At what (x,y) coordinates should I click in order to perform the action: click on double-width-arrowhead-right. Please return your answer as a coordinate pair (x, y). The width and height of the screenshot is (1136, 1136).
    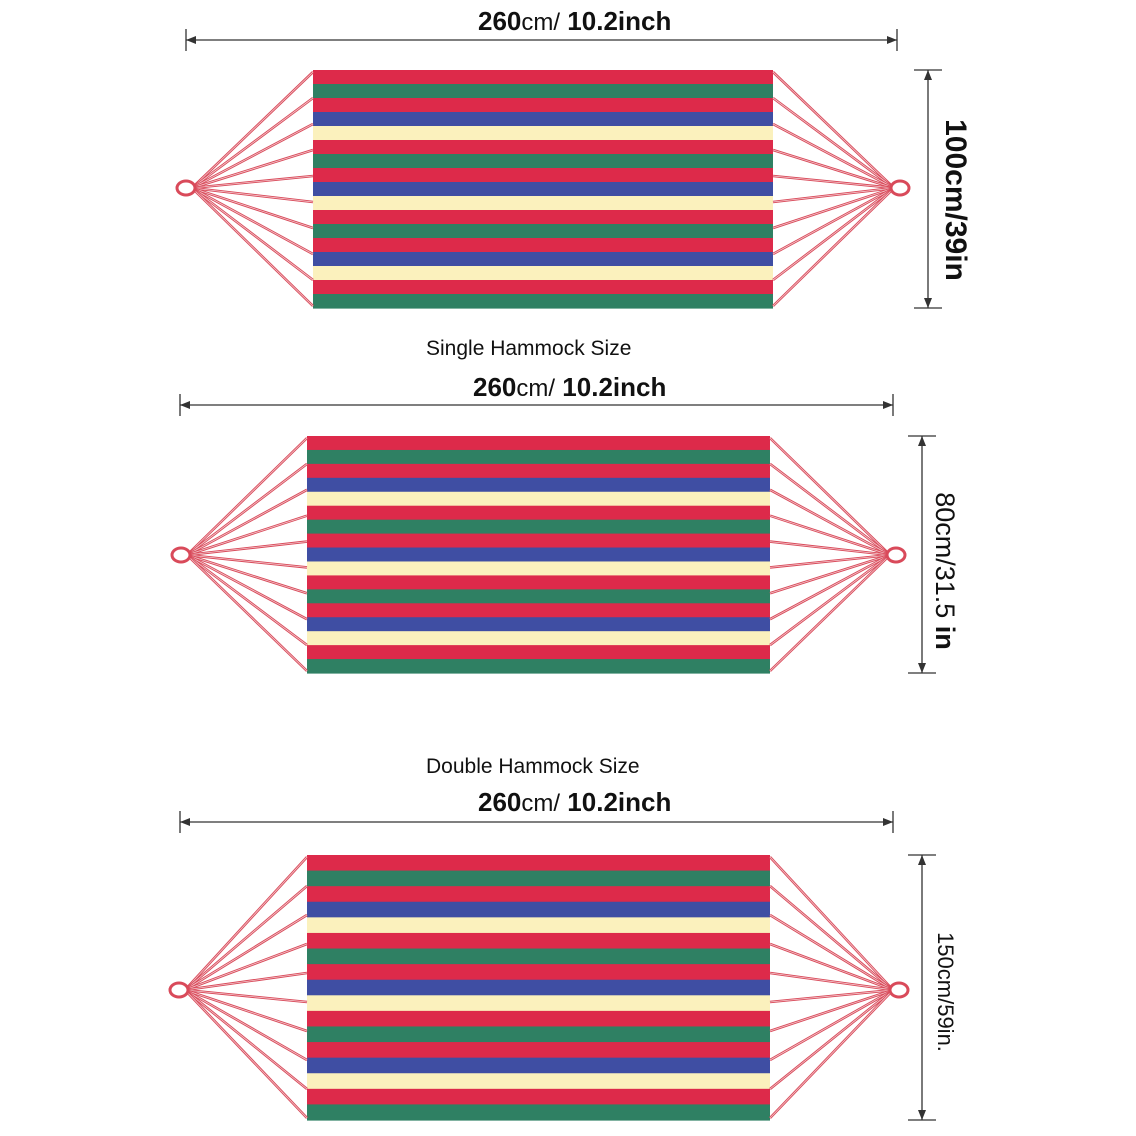
    Looking at the image, I should click on (888, 822).